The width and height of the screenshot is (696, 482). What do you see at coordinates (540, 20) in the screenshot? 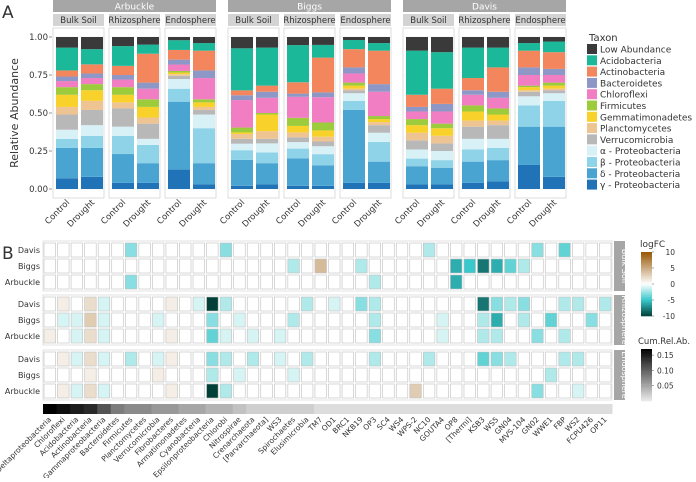
I see `compartment-strip-endosphere` at bounding box center [540, 20].